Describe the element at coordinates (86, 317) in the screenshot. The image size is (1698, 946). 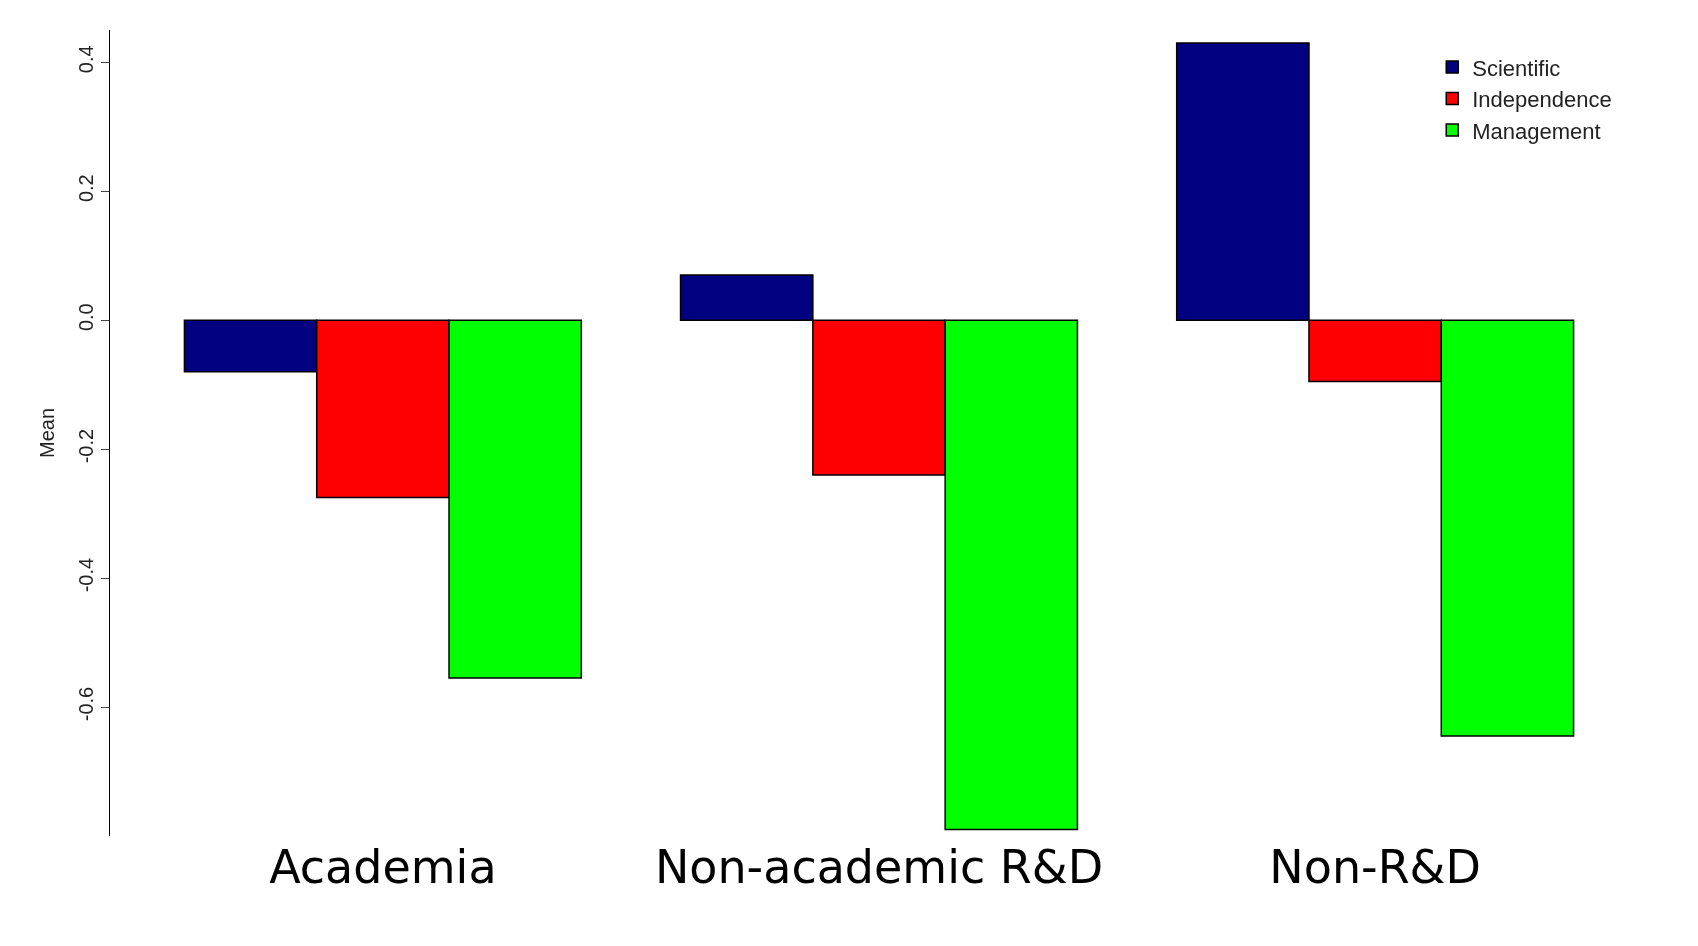
I see `y-tick-label: 0.0` at that location.